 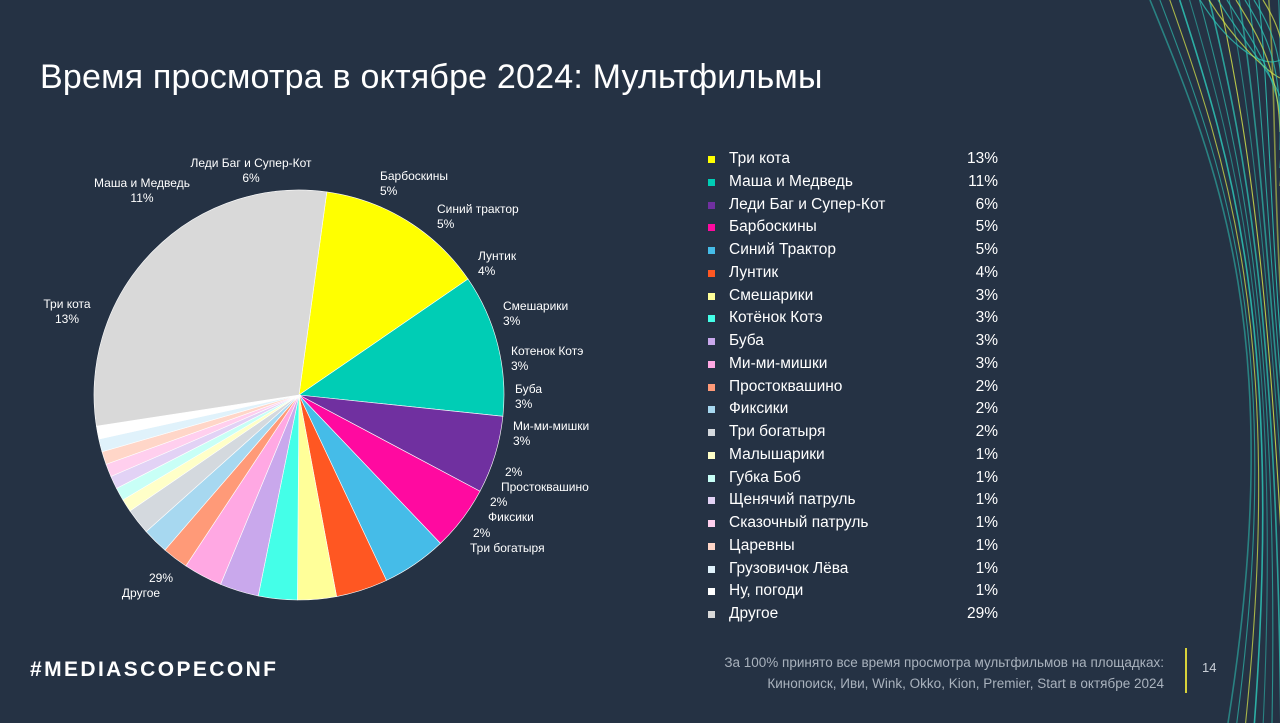 I want to click on slice-label-простоквашино: 2%Простоквашино, so click(x=545, y=479).